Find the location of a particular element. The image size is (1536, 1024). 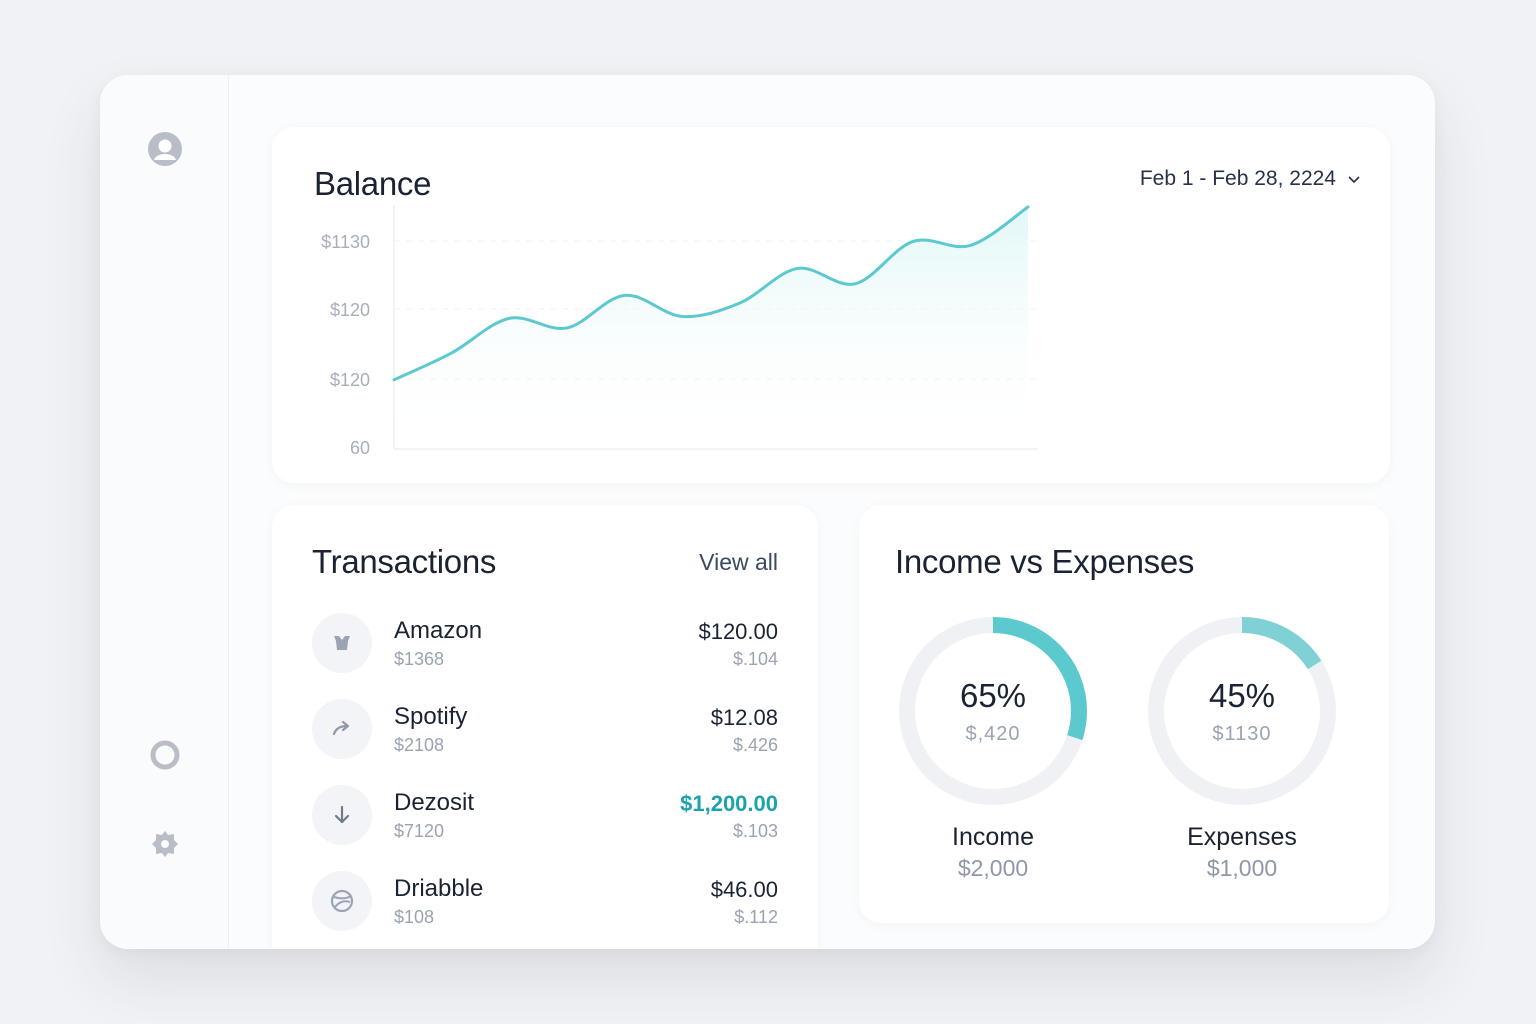

balance-area is located at coordinates (711, 328).